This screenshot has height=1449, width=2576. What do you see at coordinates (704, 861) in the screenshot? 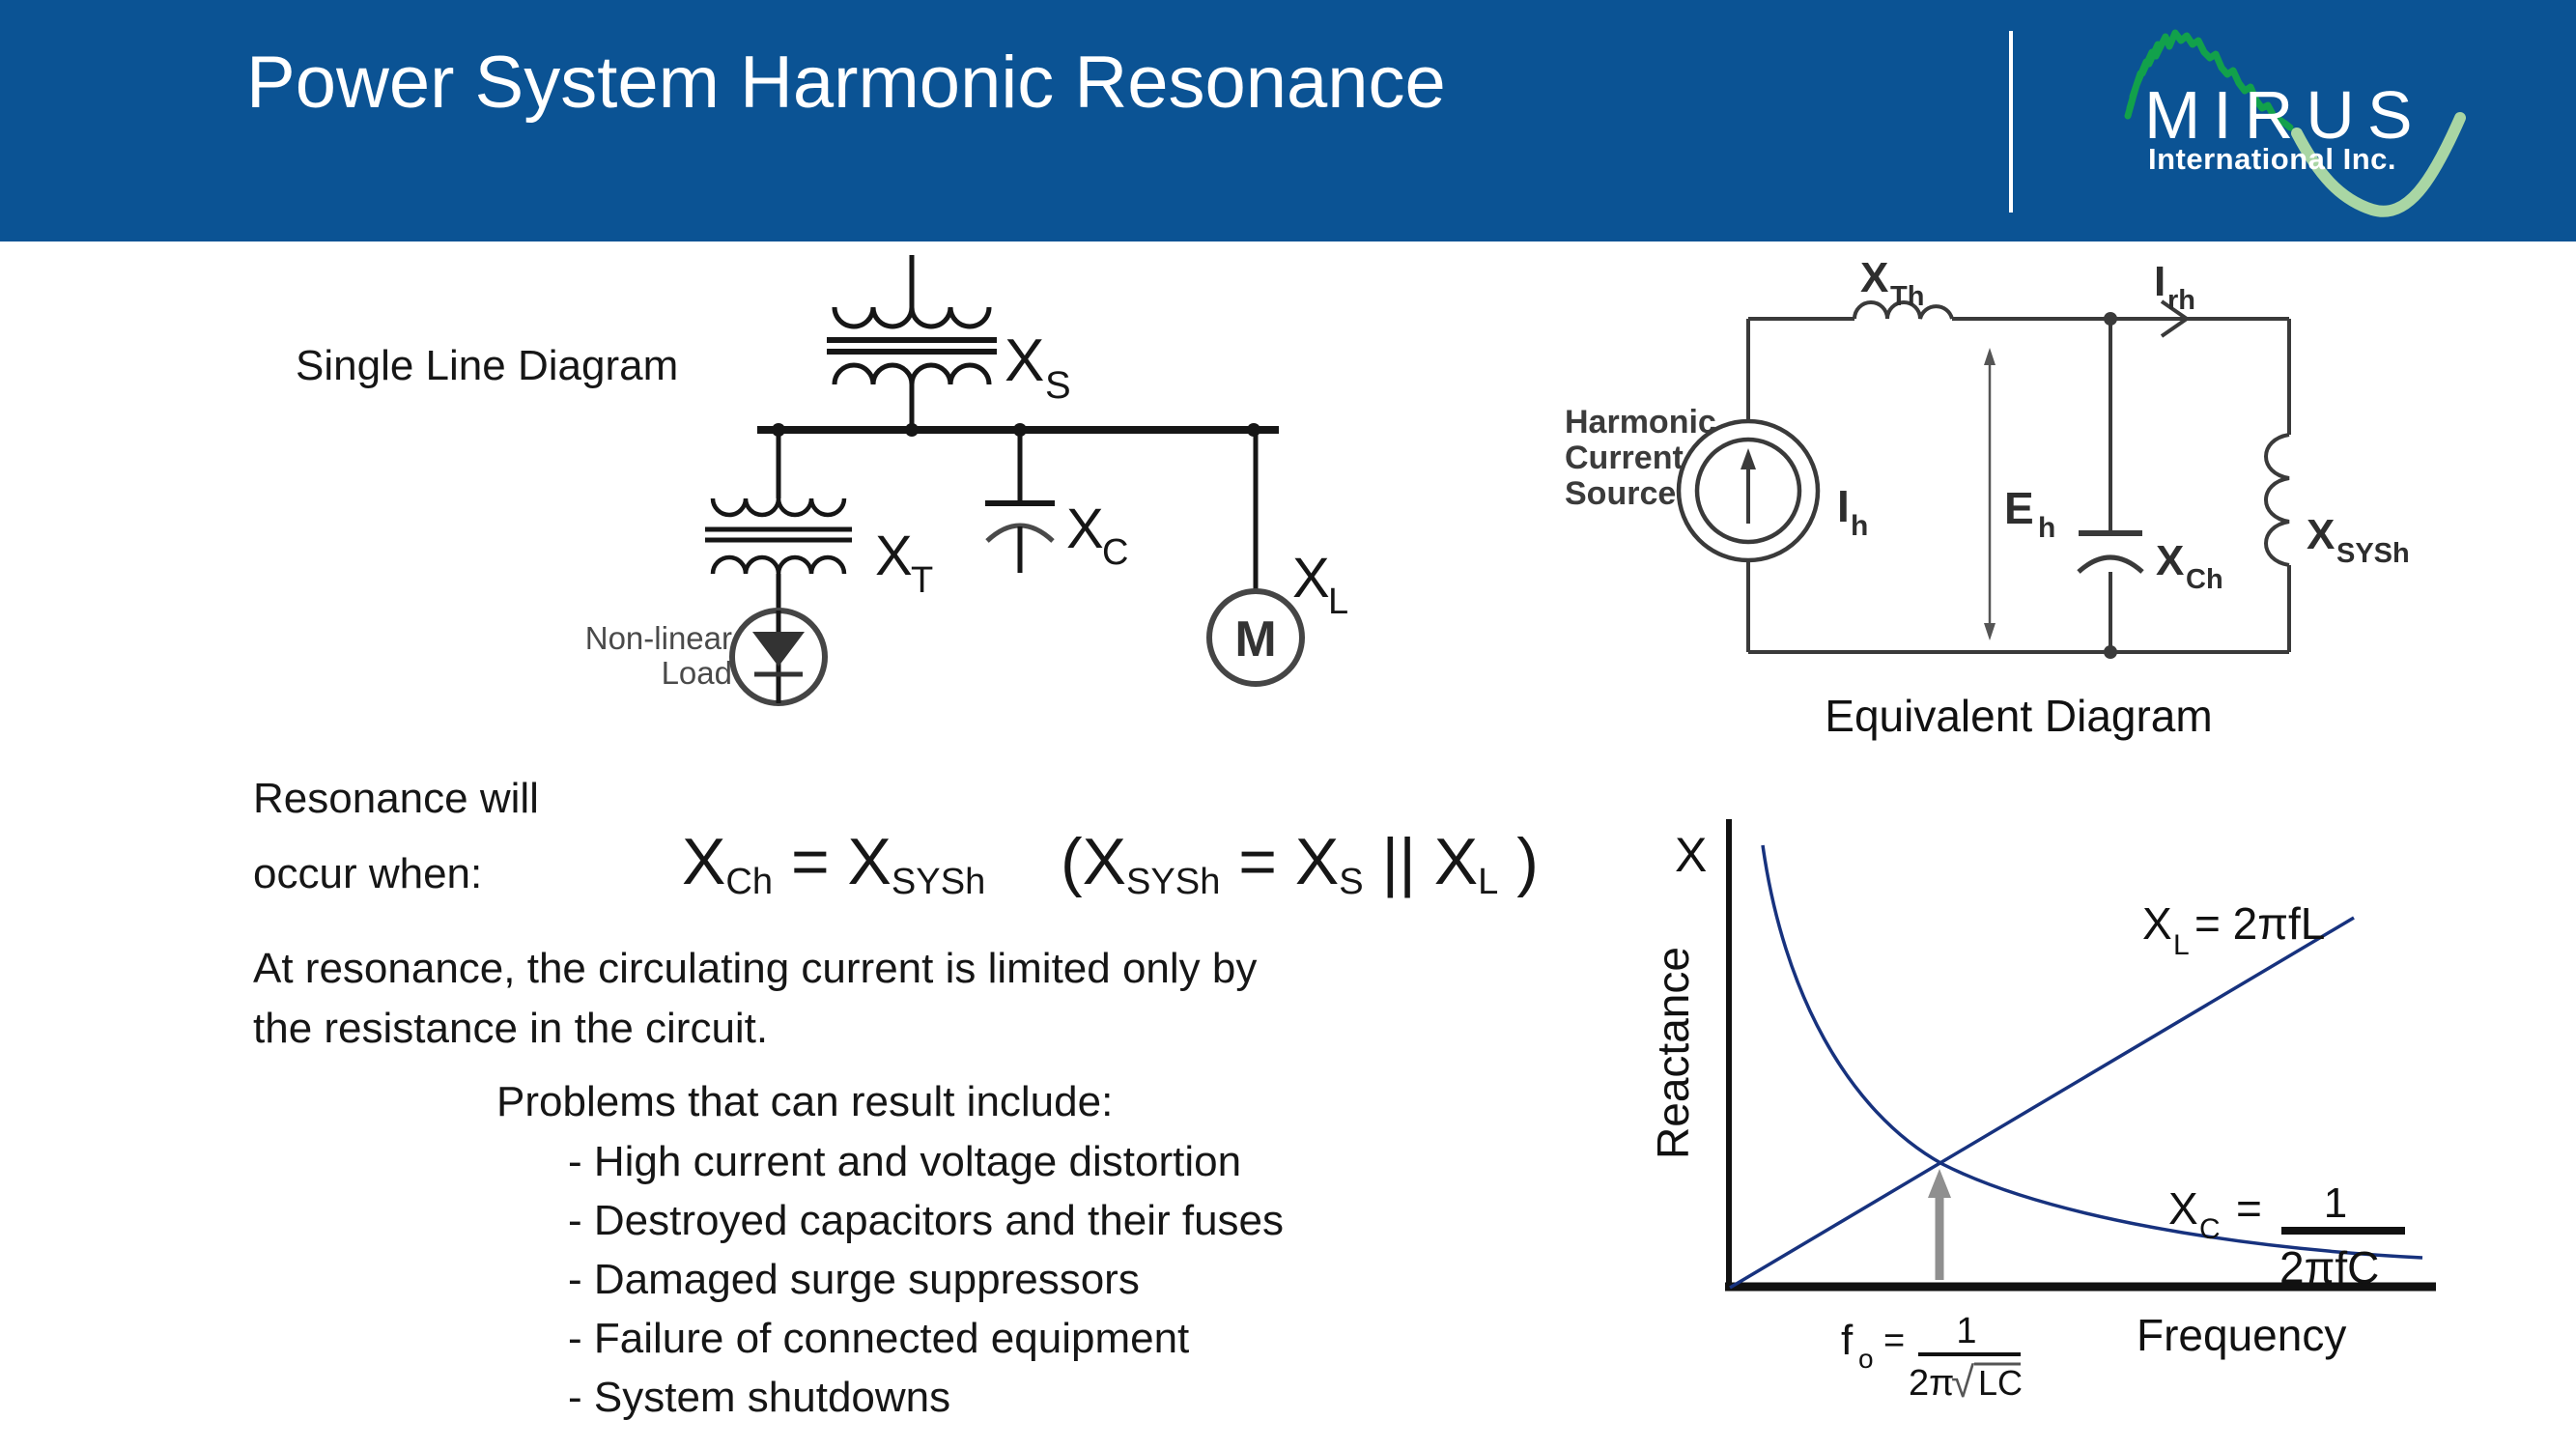
I see `formula-x1: X` at bounding box center [704, 861].